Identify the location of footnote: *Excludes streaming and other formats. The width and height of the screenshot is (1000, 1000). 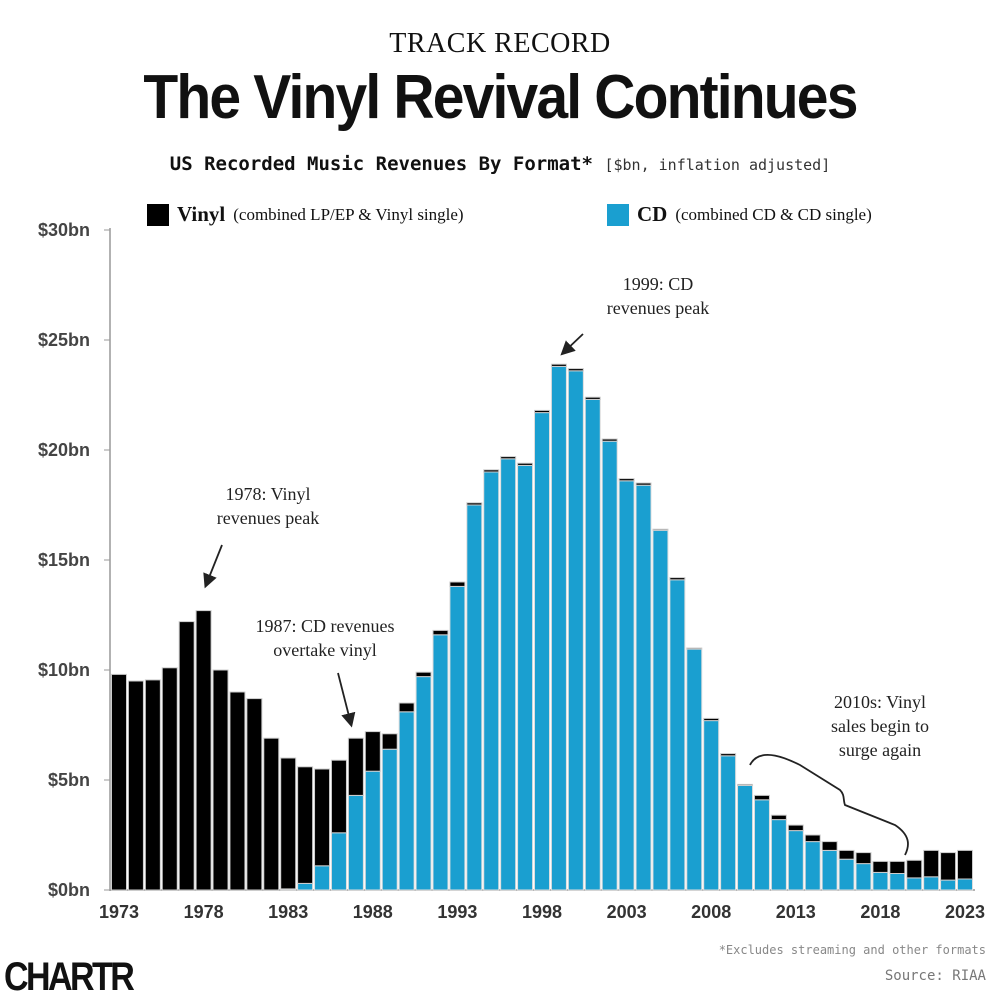
(852, 950).